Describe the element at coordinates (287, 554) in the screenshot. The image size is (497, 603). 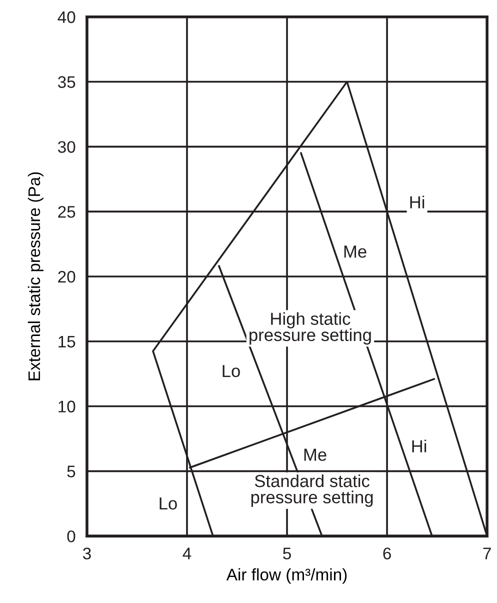
I see `x-tick-label: 5` at that location.